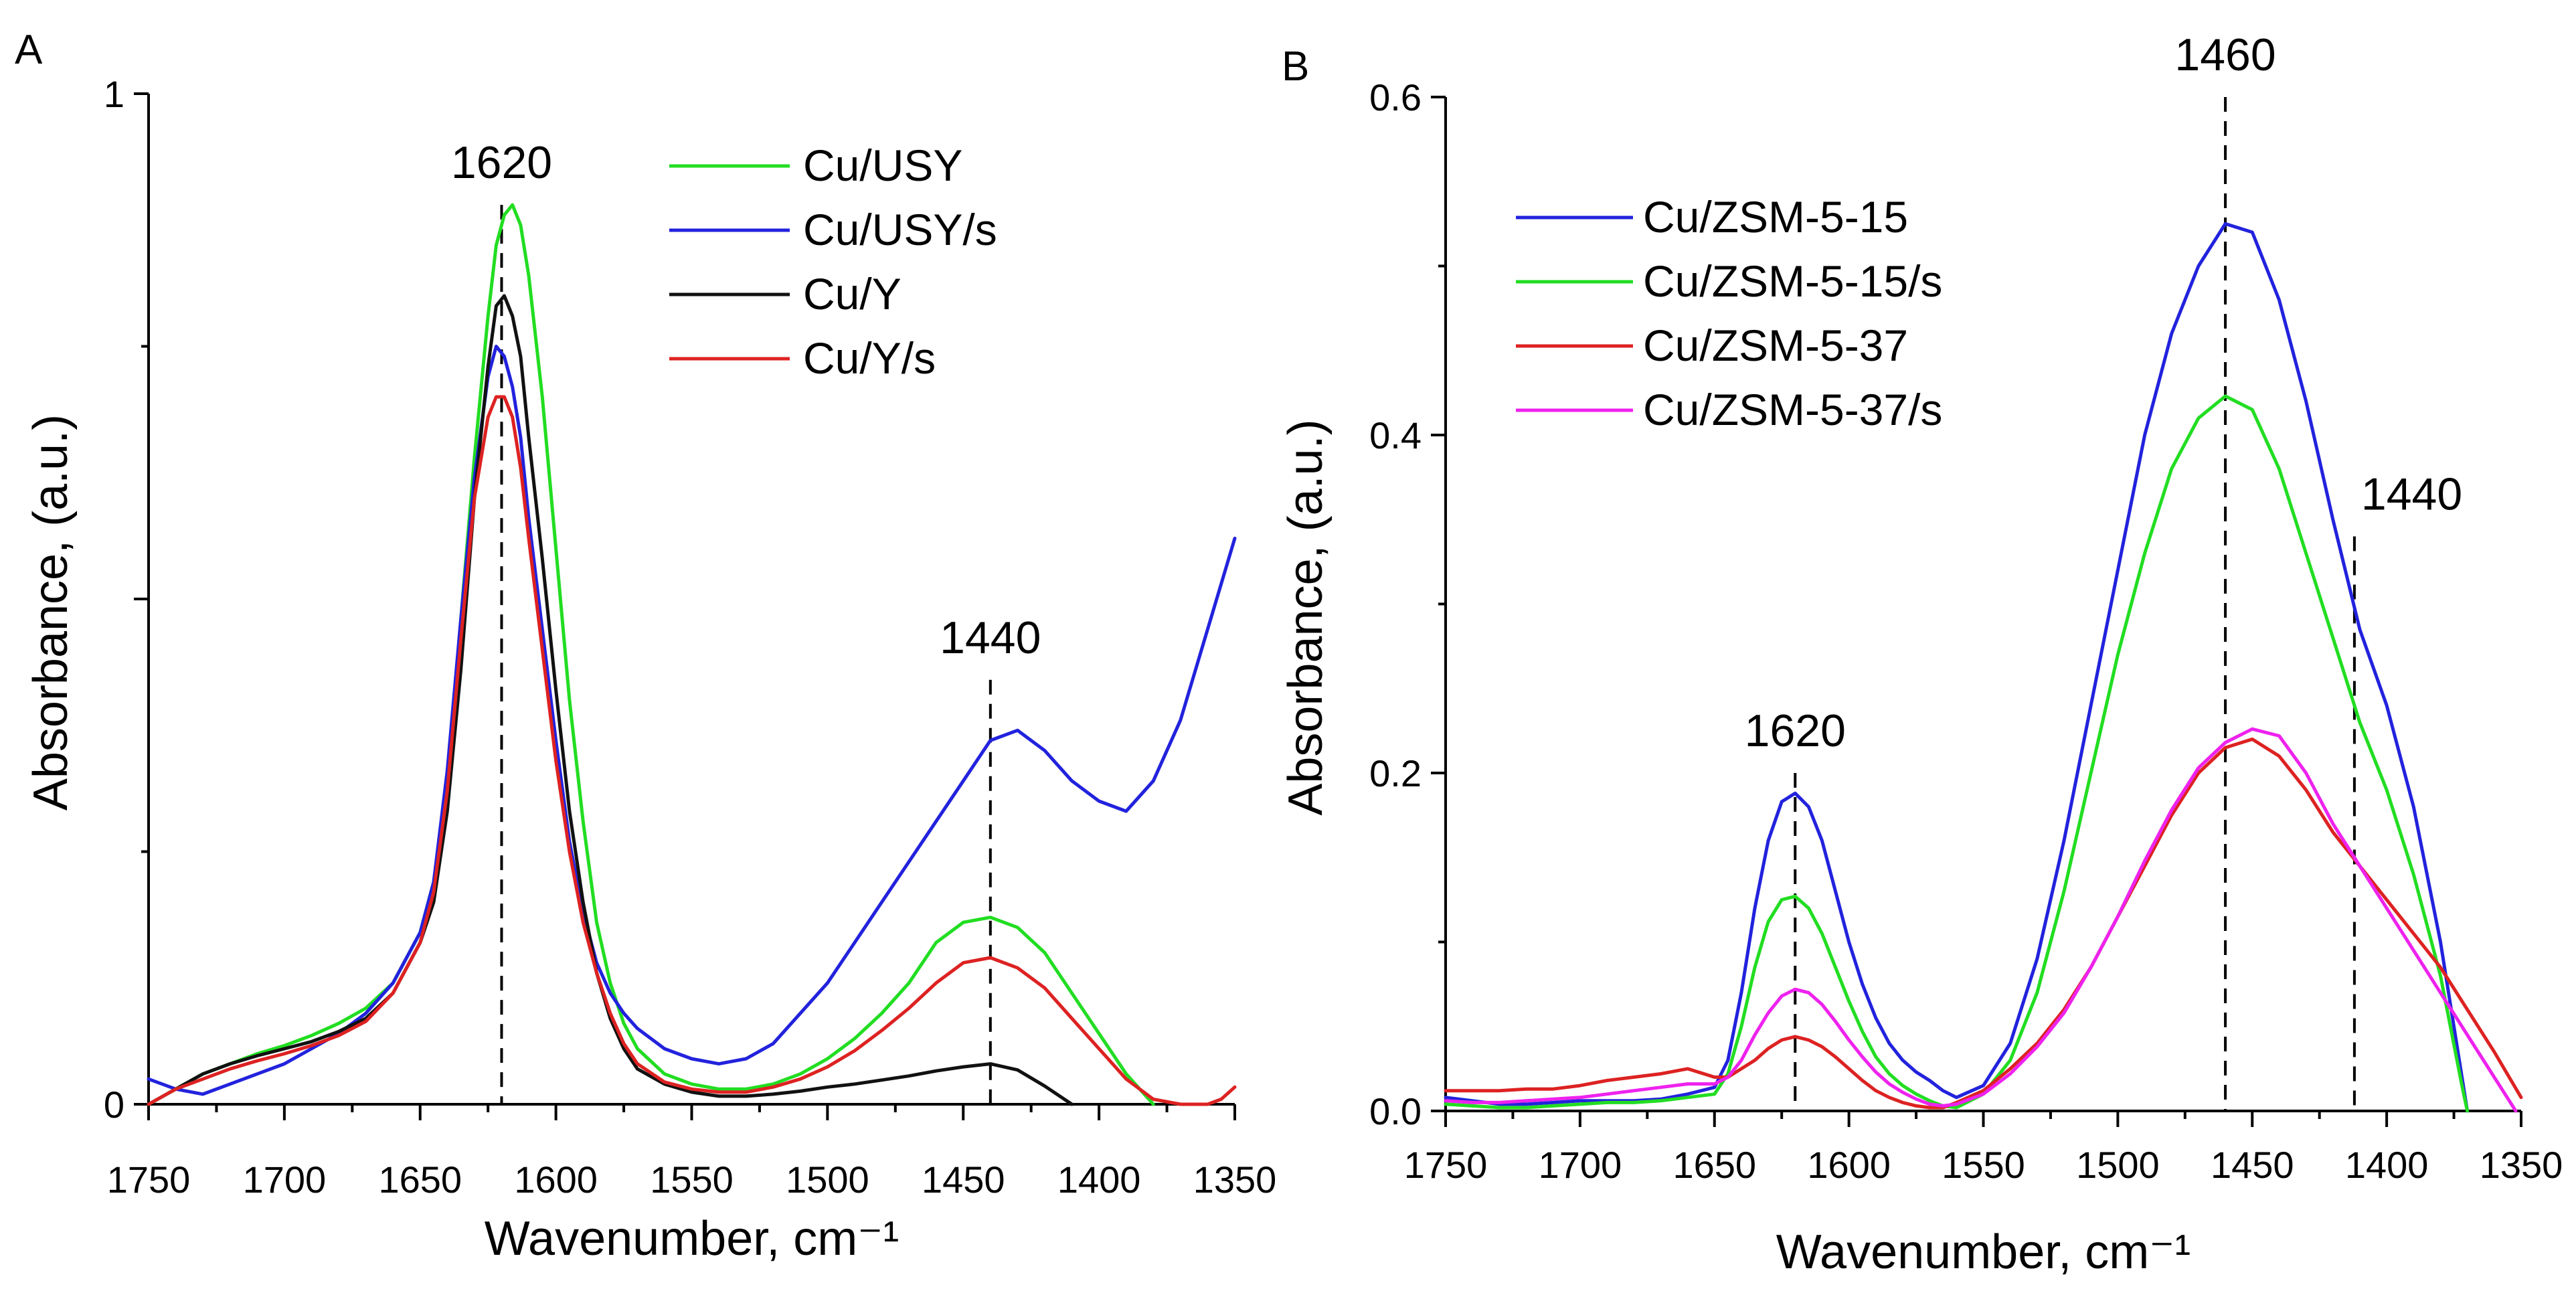  What do you see at coordinates (869, 358) in the screenshot?
I see `legend-label: Cu/Y/s` at bounding box center [869, 358].